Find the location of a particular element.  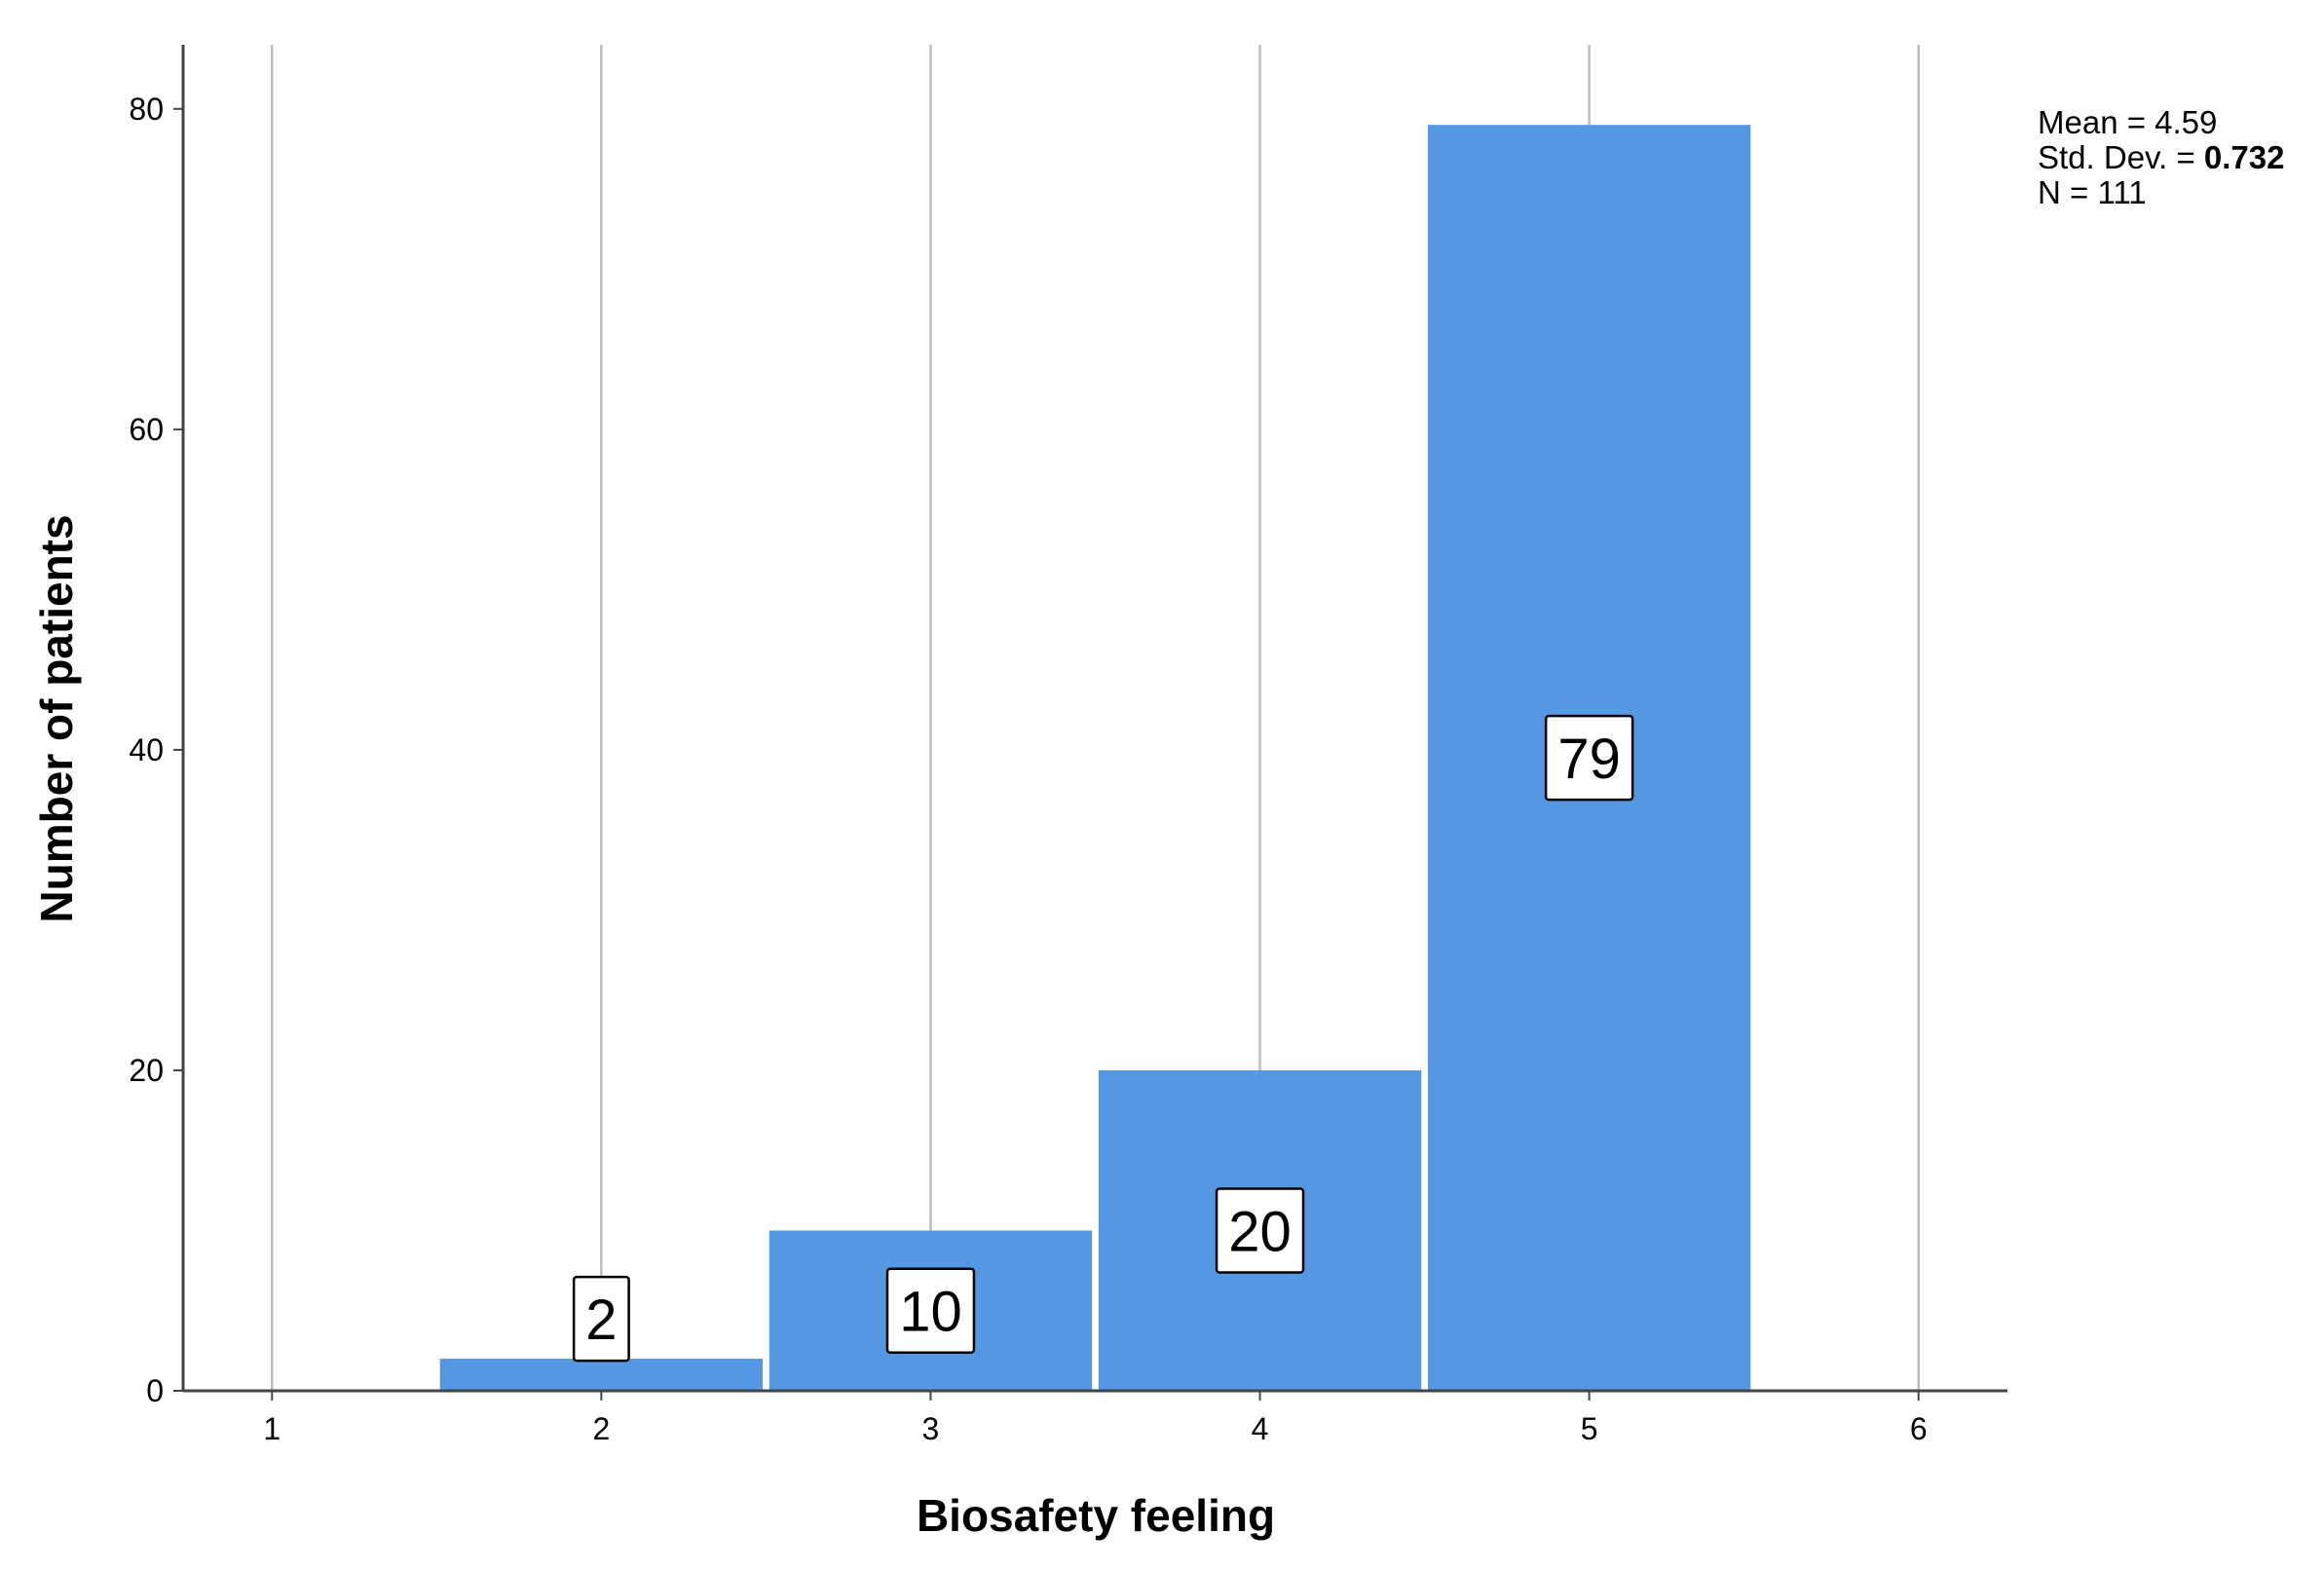

x-tick-label: 2 is located at coordinates (601, 1428).